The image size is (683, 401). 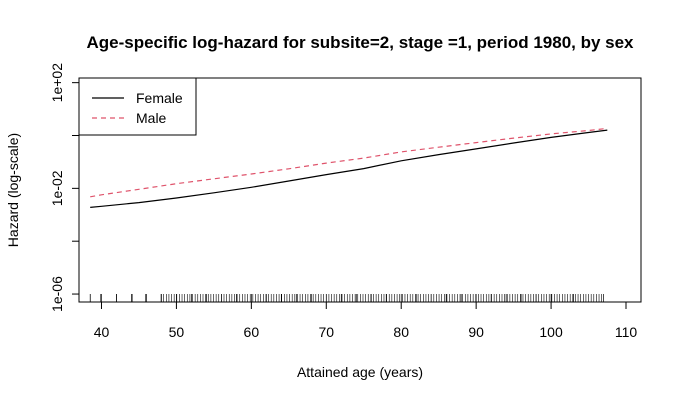 I want to click on series-line-male, so click(x=349, y=162).